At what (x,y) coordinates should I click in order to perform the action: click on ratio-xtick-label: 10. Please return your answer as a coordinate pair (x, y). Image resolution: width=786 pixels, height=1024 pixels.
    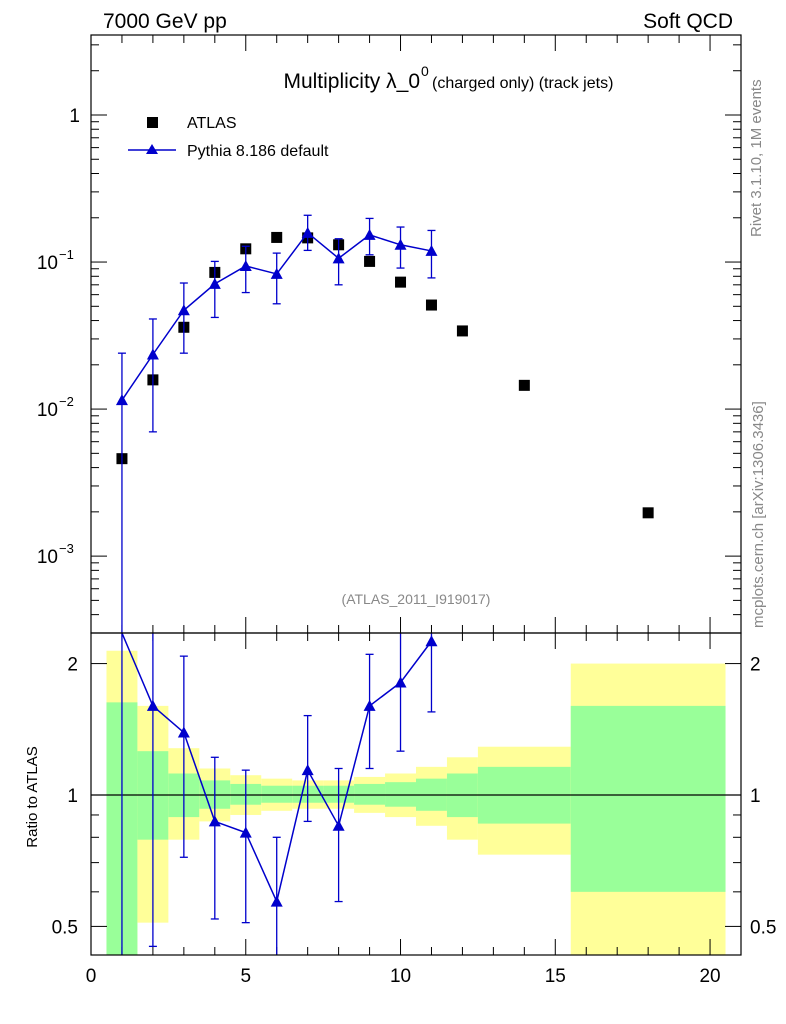
    Looking at the image, I should click on (400, 976).